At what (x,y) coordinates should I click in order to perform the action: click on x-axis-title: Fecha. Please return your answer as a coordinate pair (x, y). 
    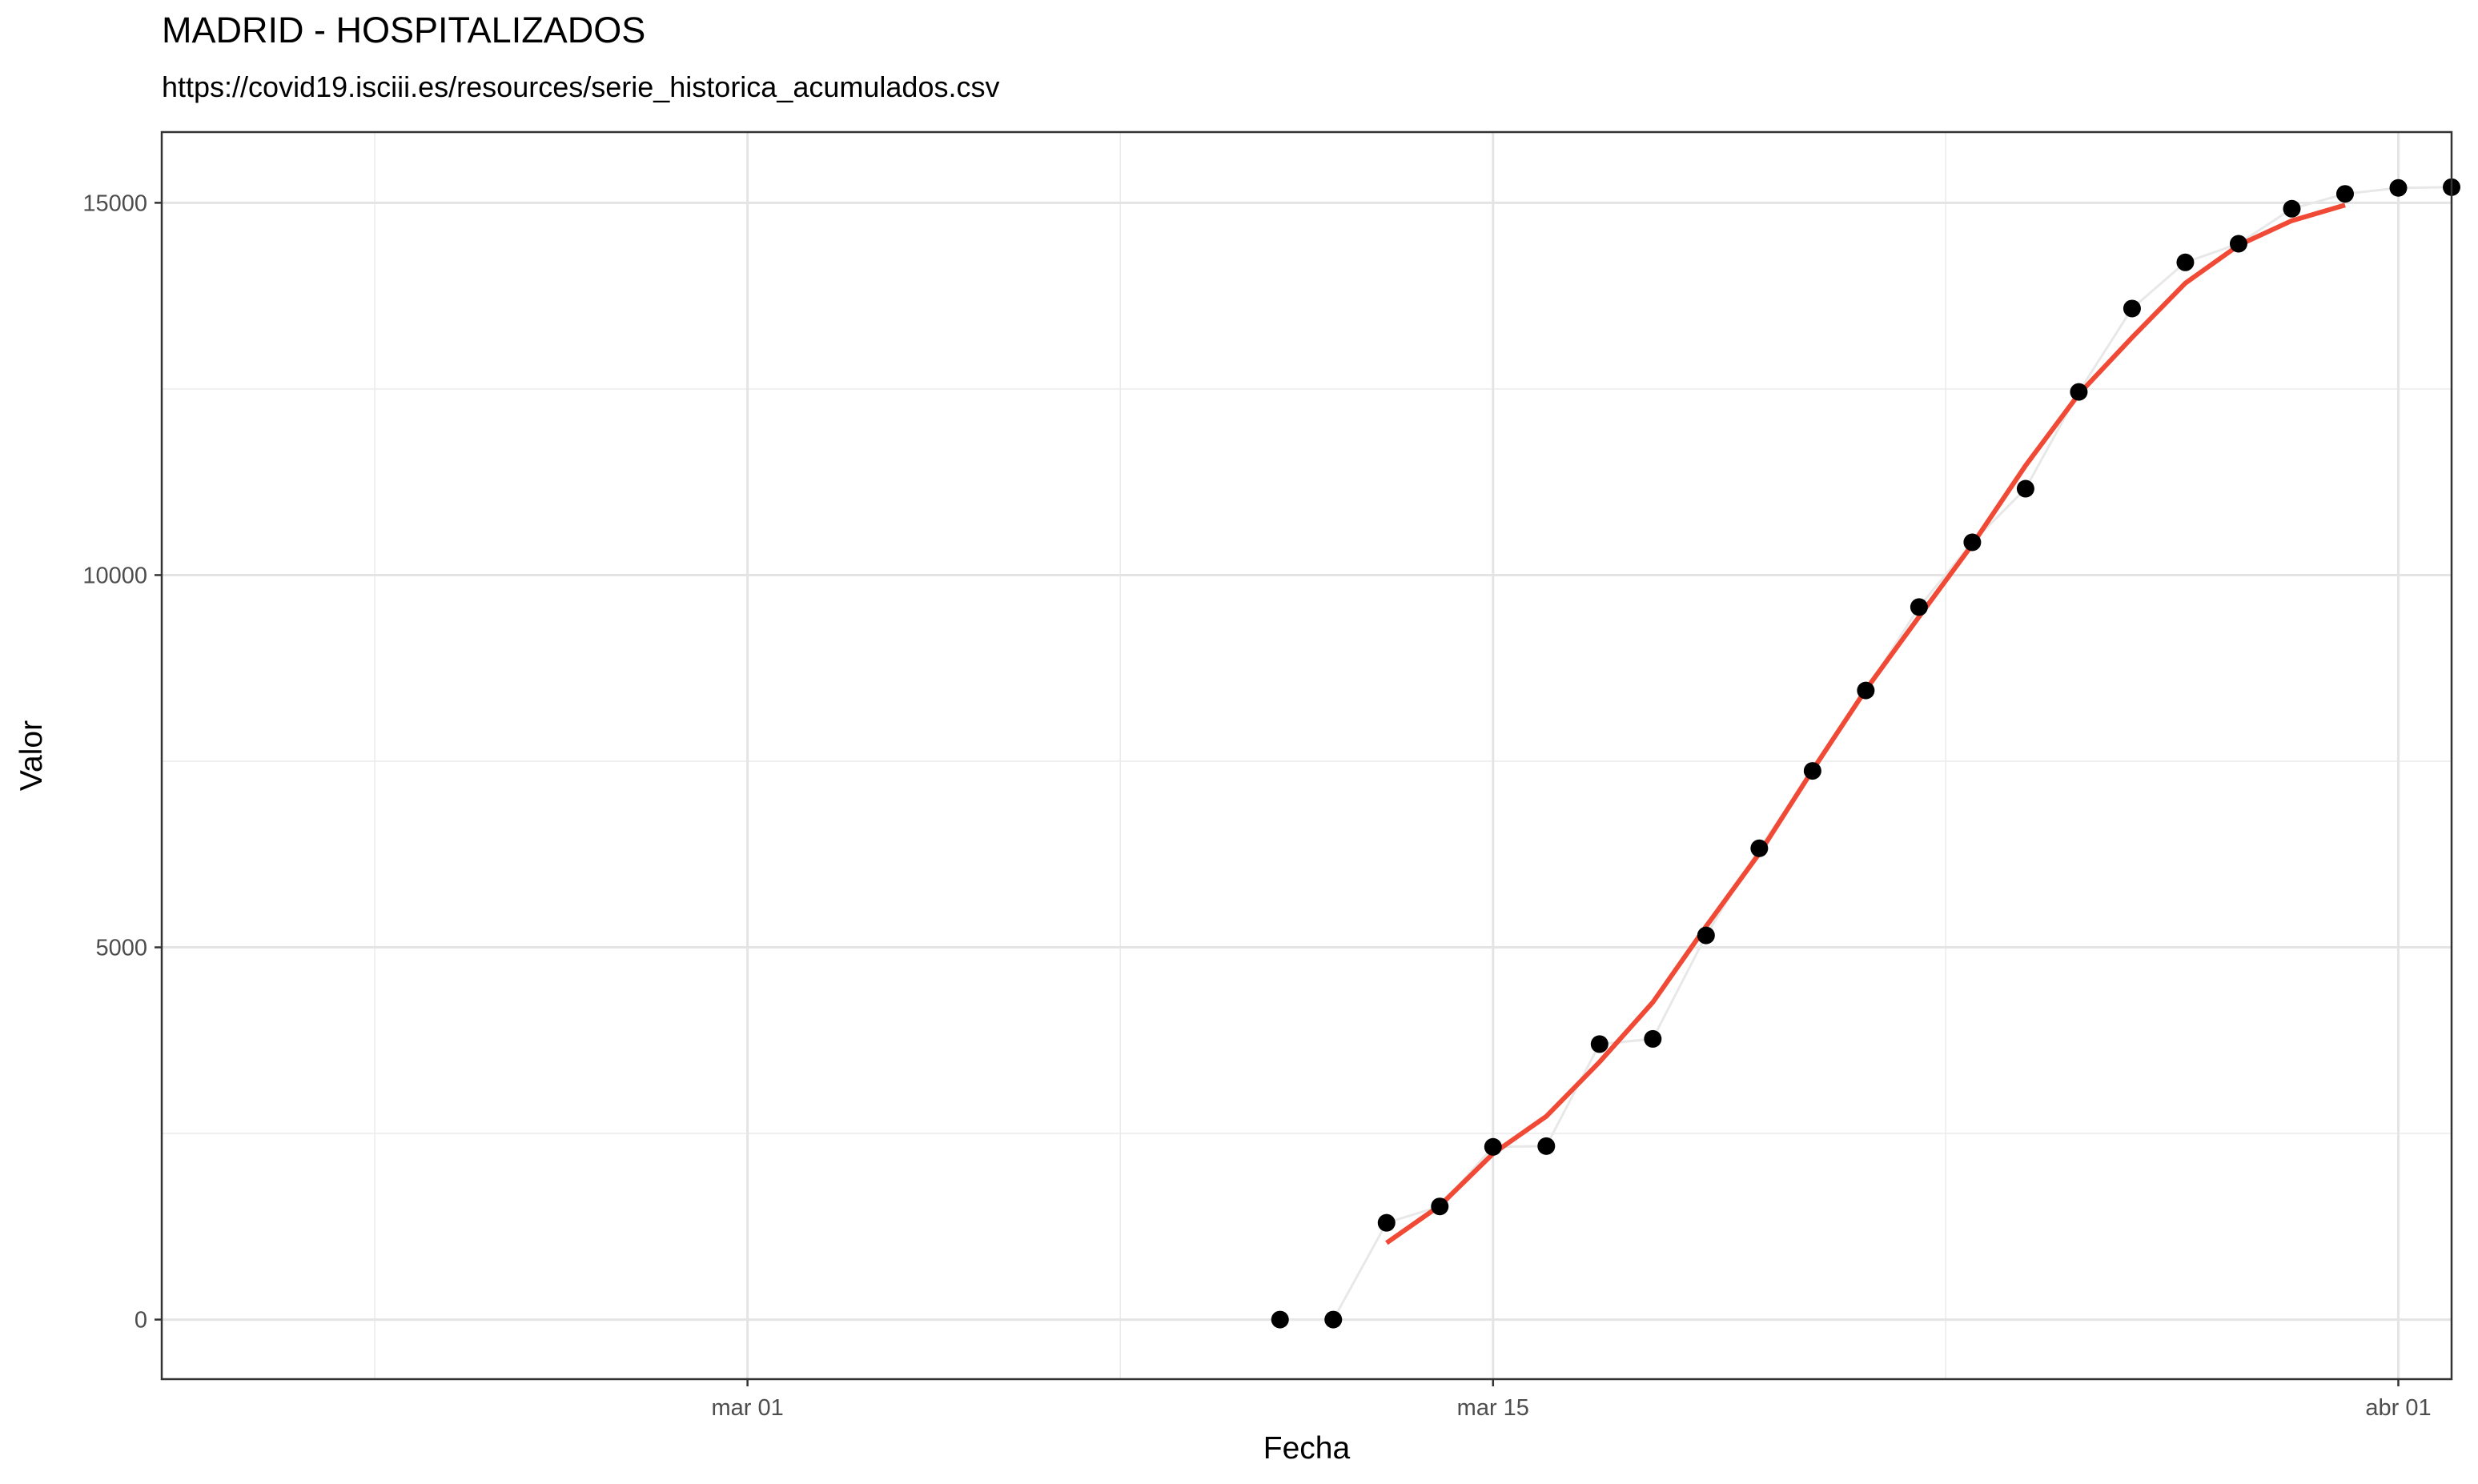
    Looking at the image, I should click on (1307, 1448).